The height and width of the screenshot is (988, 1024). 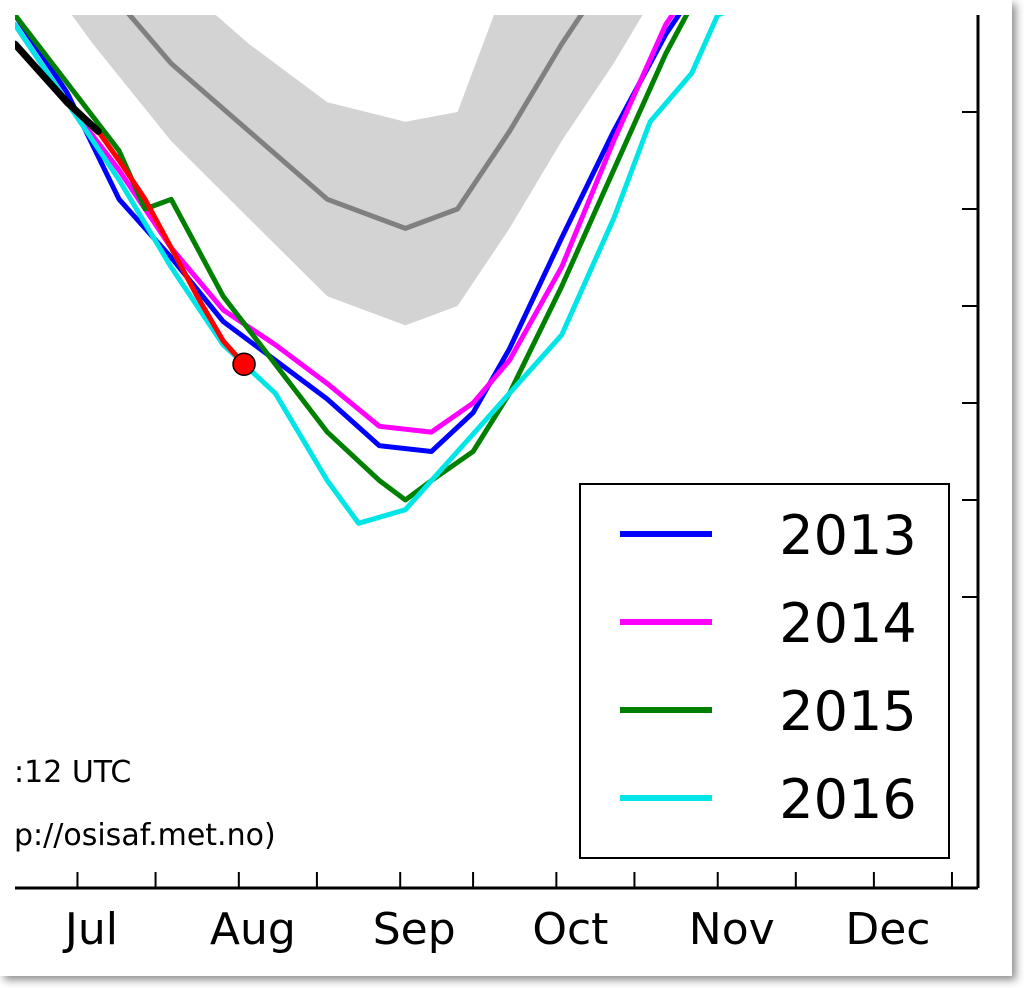 I want to click on x-tick-label-aug: Aug, so click(x=253, y=929).